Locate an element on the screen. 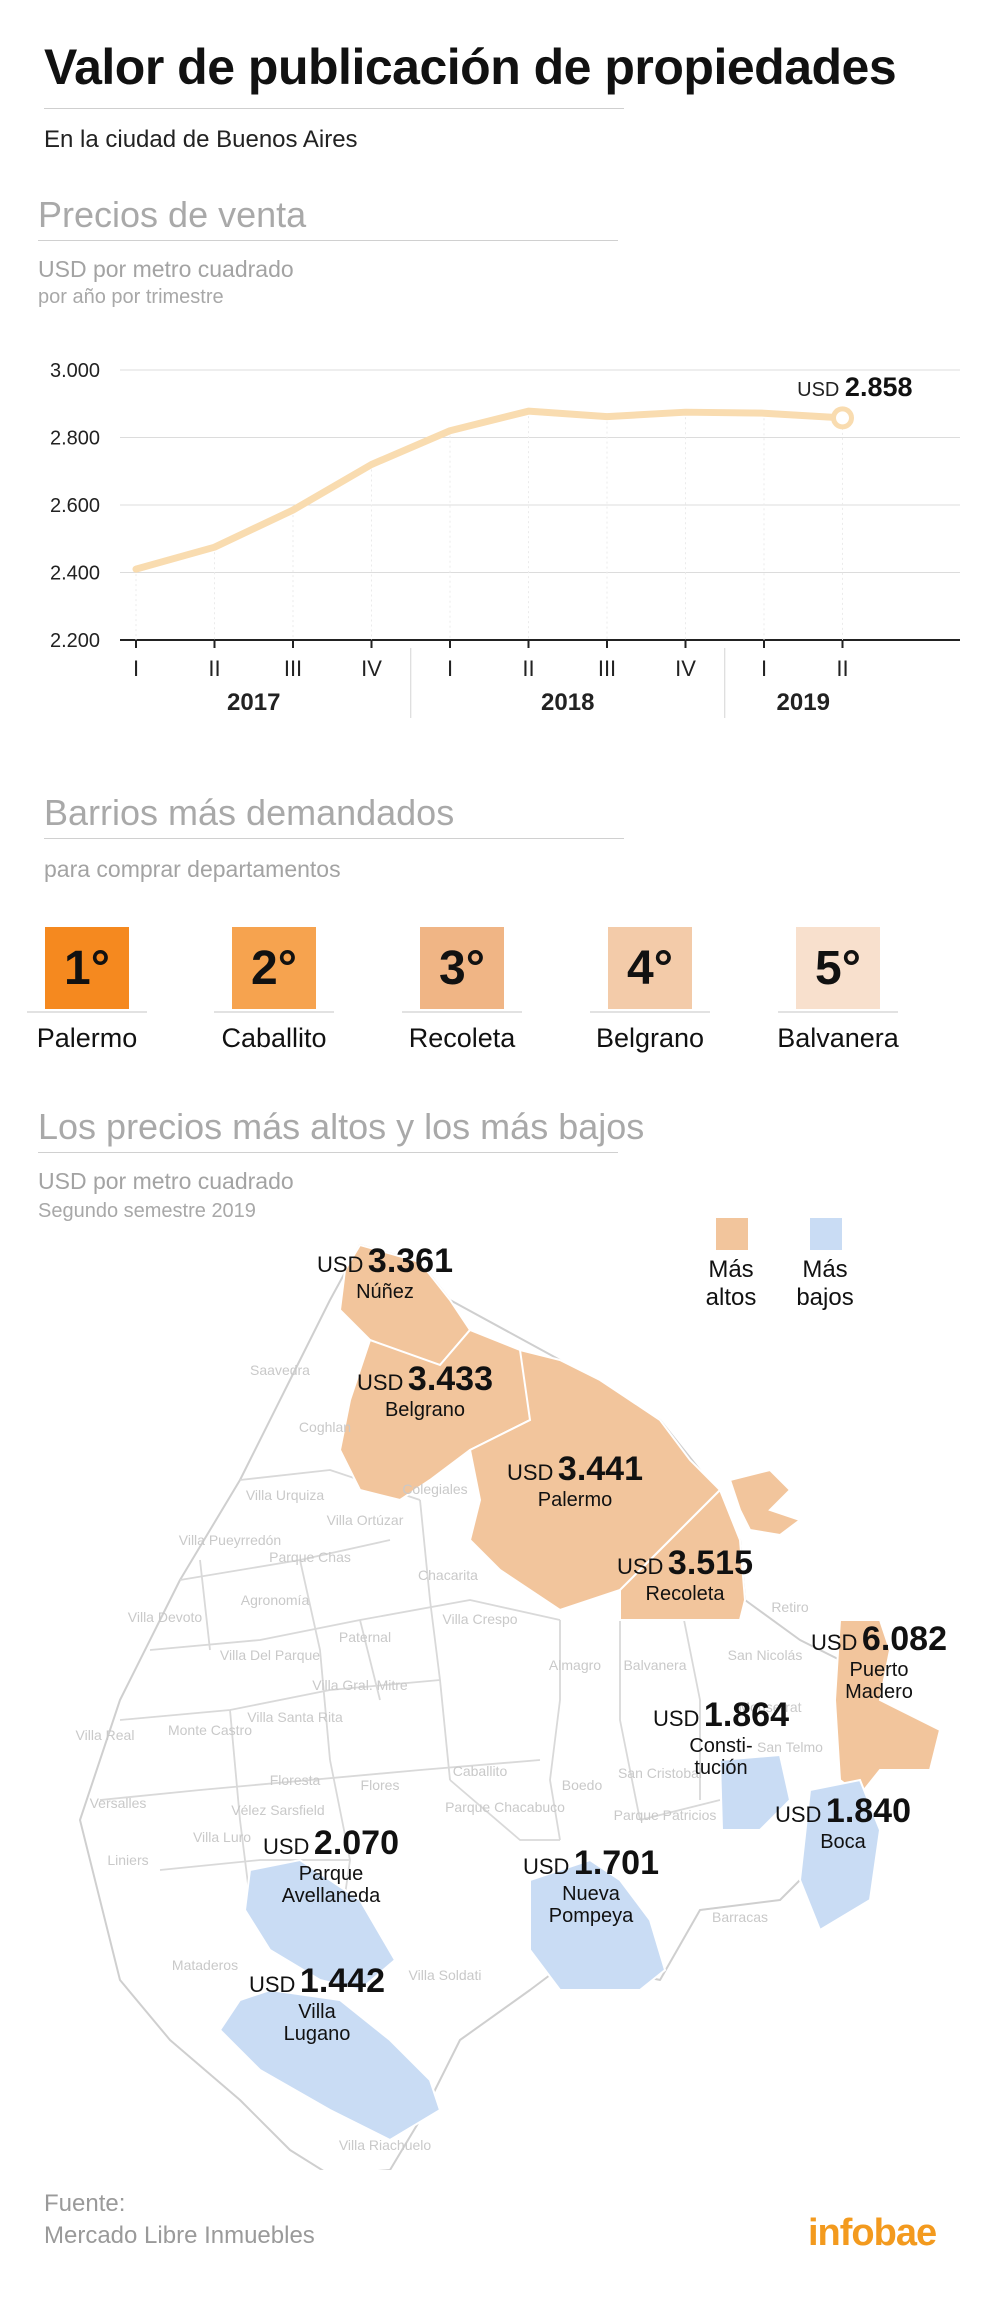 This screenshot has height=2316, width=1000. area-recoleta is located at coordinates (683, 1554).